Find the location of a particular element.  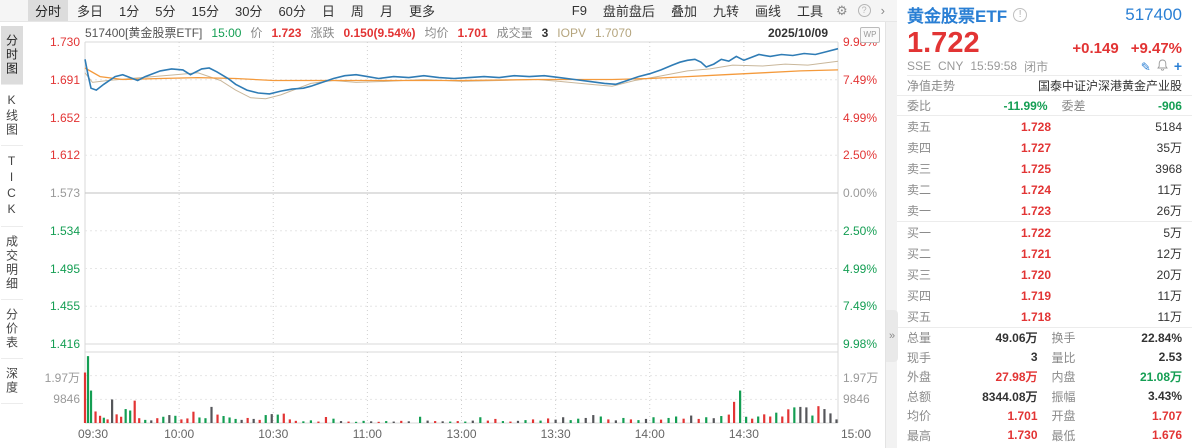

ask-label: 卖三 is located at coordinates (919, 169).